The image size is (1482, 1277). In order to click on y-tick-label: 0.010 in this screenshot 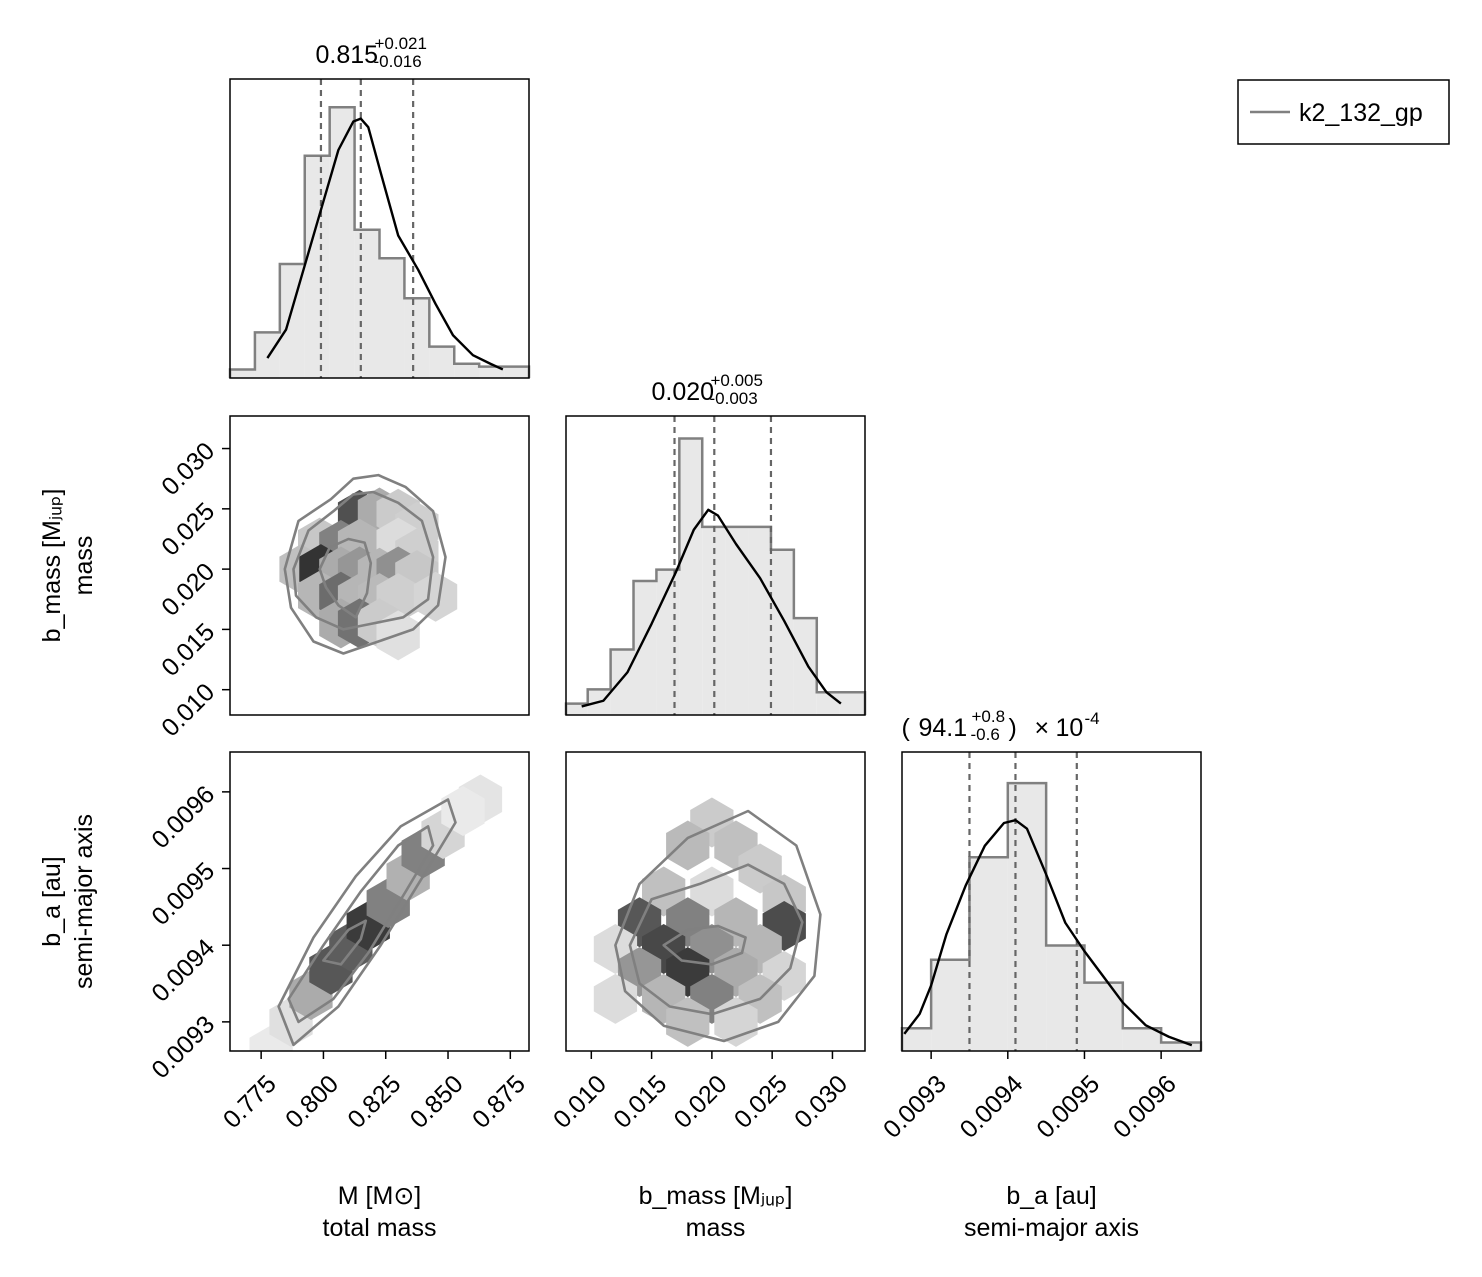, I will do `click(188, 710)`.